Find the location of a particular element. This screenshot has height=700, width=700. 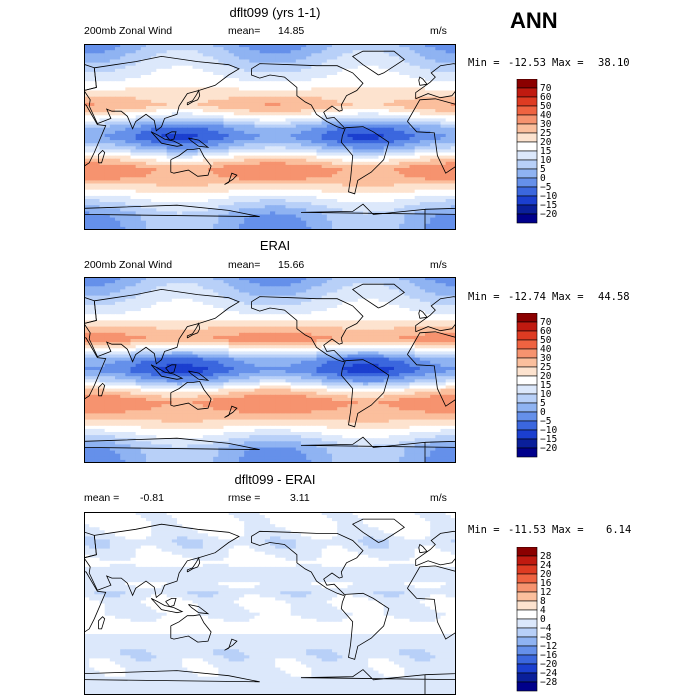

panel-1-max-label: Max = is located at coordinates (568, 63).